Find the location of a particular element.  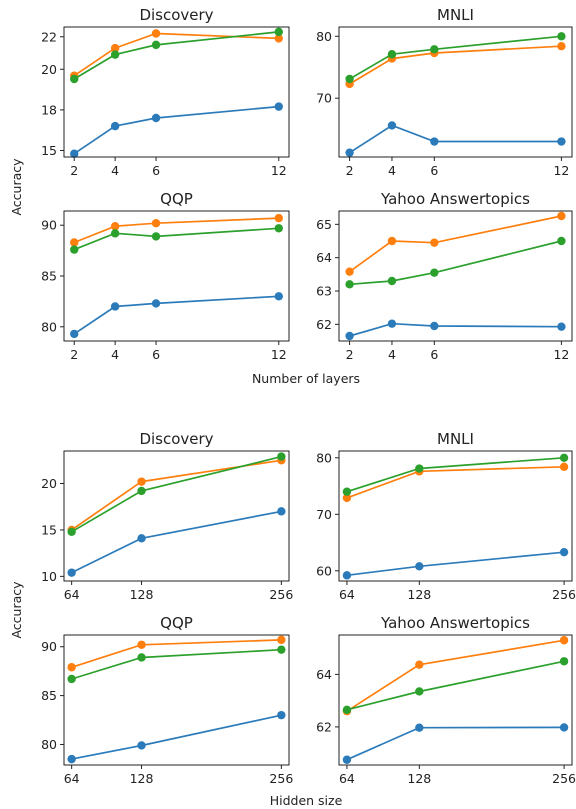

chart-mnli-layers-frame is located at coordinates (455, 92).